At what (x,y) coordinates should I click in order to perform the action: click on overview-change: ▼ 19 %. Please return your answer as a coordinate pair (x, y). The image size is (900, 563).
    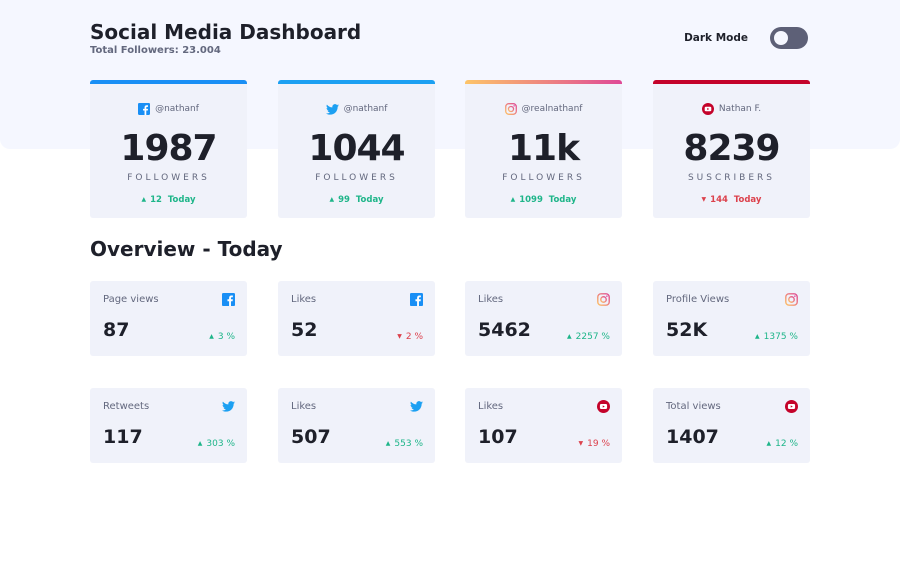
    Looking at the image, I should click on (595, 444).